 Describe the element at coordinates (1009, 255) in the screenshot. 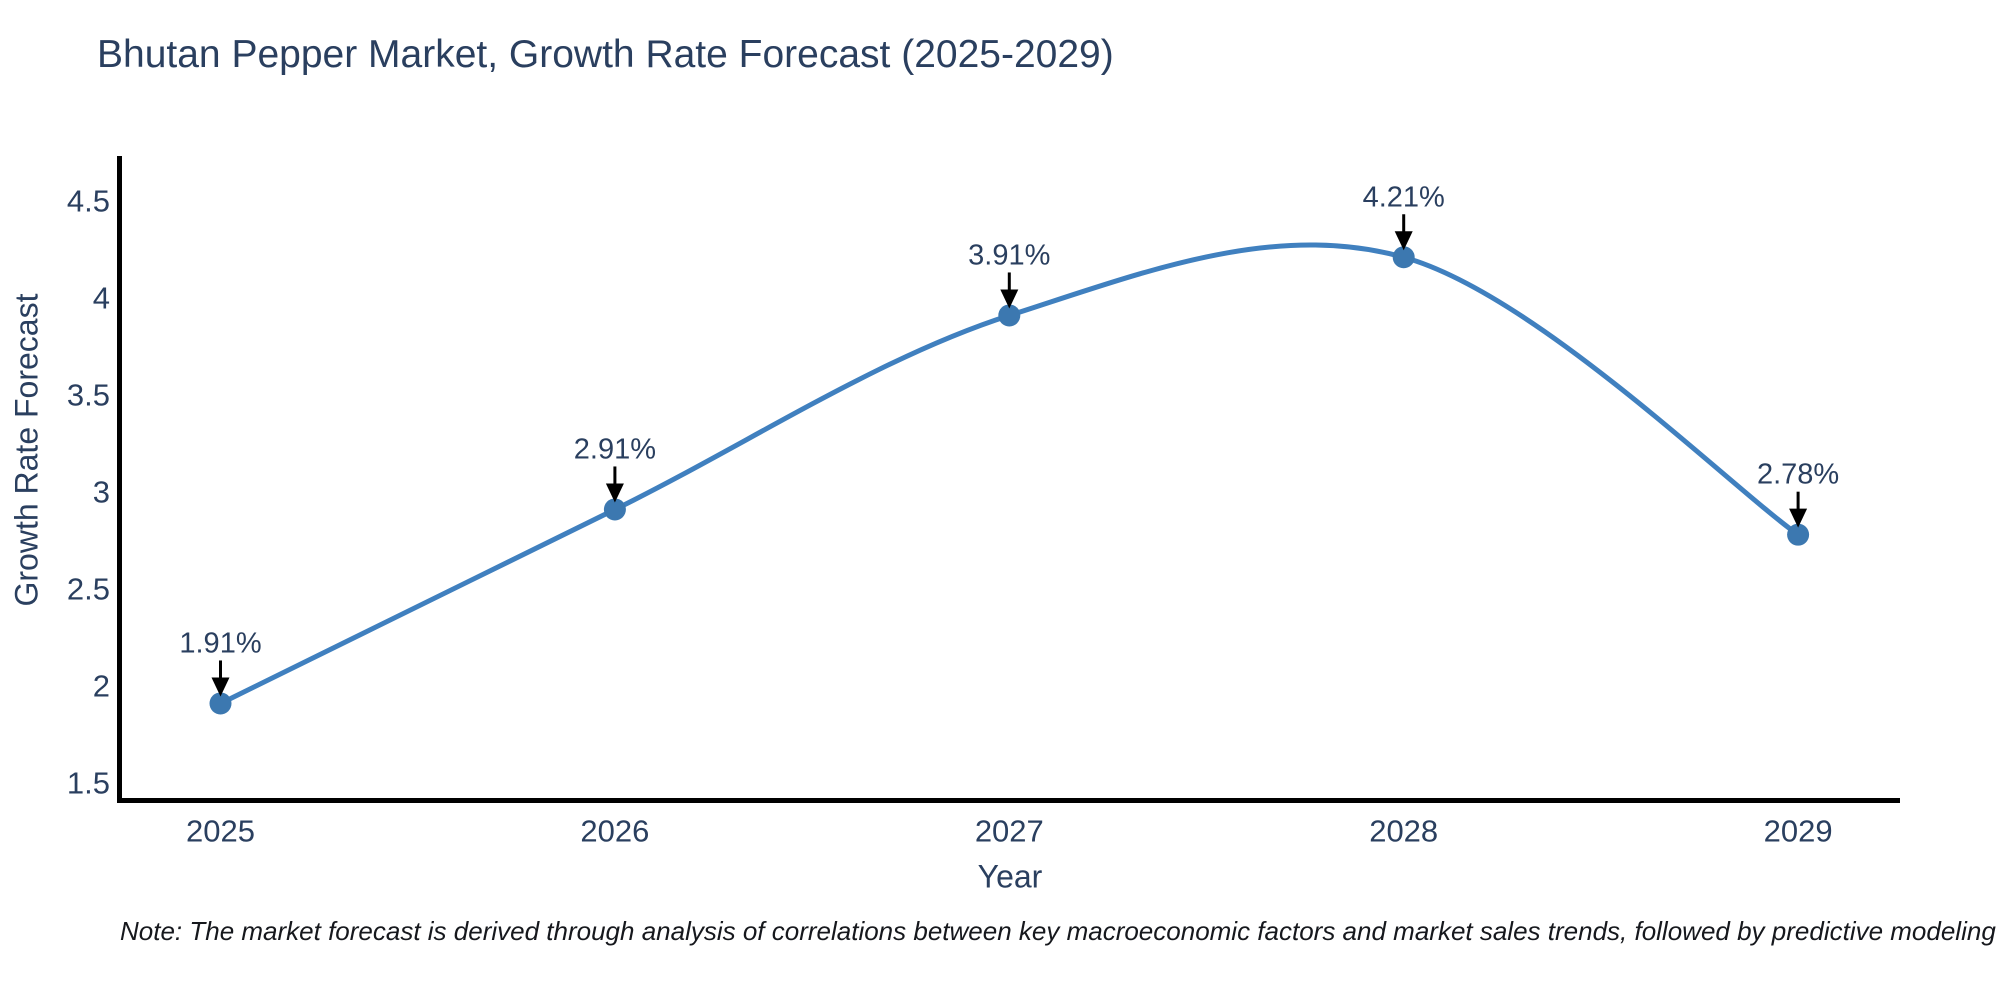

I see `annotation-label: 3.91%` at that location.